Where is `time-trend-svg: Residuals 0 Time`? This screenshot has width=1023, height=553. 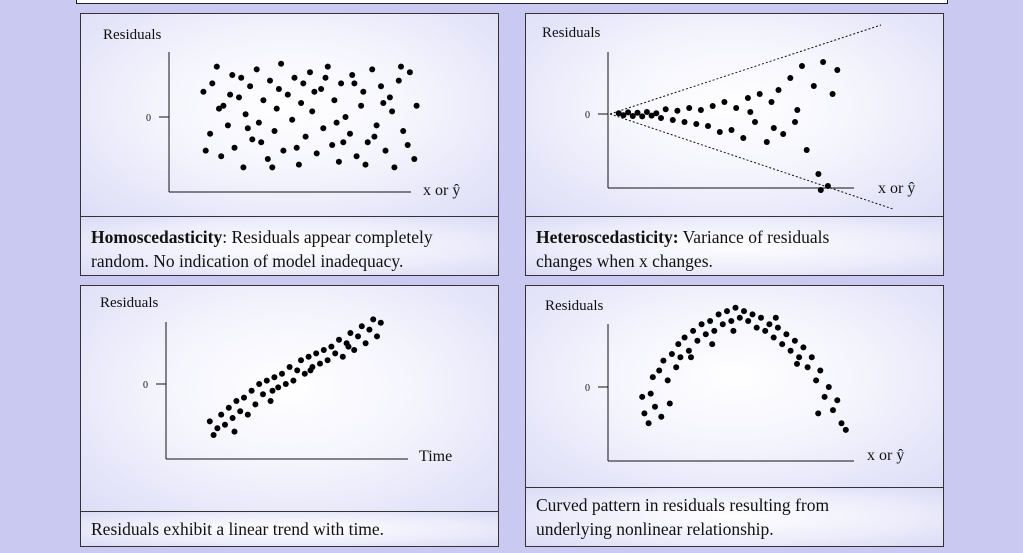
time-trend-svg: Residuals 0 Time is located at coordinates (276, 380).